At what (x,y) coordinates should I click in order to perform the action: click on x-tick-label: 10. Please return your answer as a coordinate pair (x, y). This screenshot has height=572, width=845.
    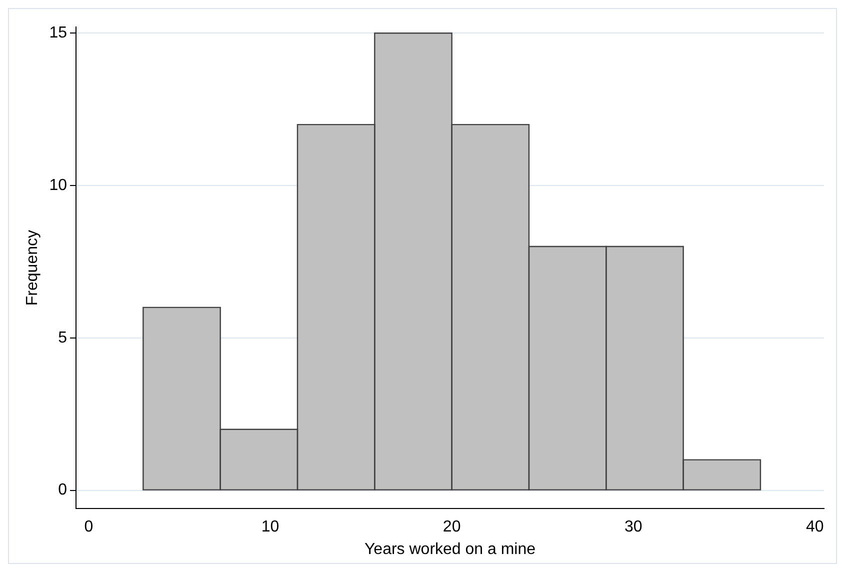
    Looking at the image, I should click on (270, 527).